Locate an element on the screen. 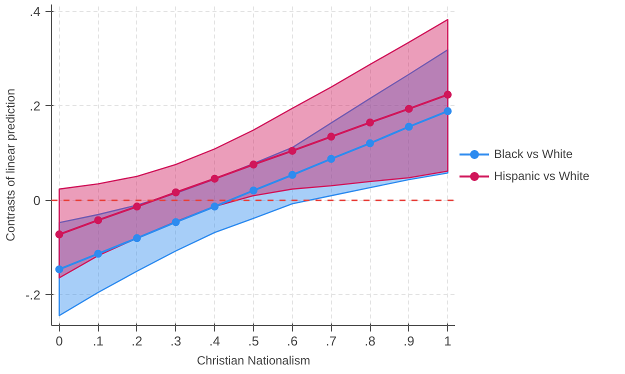 This screenshot has width=625, height=374. x-tick-label: .9 is located at coordinates (408, 341).